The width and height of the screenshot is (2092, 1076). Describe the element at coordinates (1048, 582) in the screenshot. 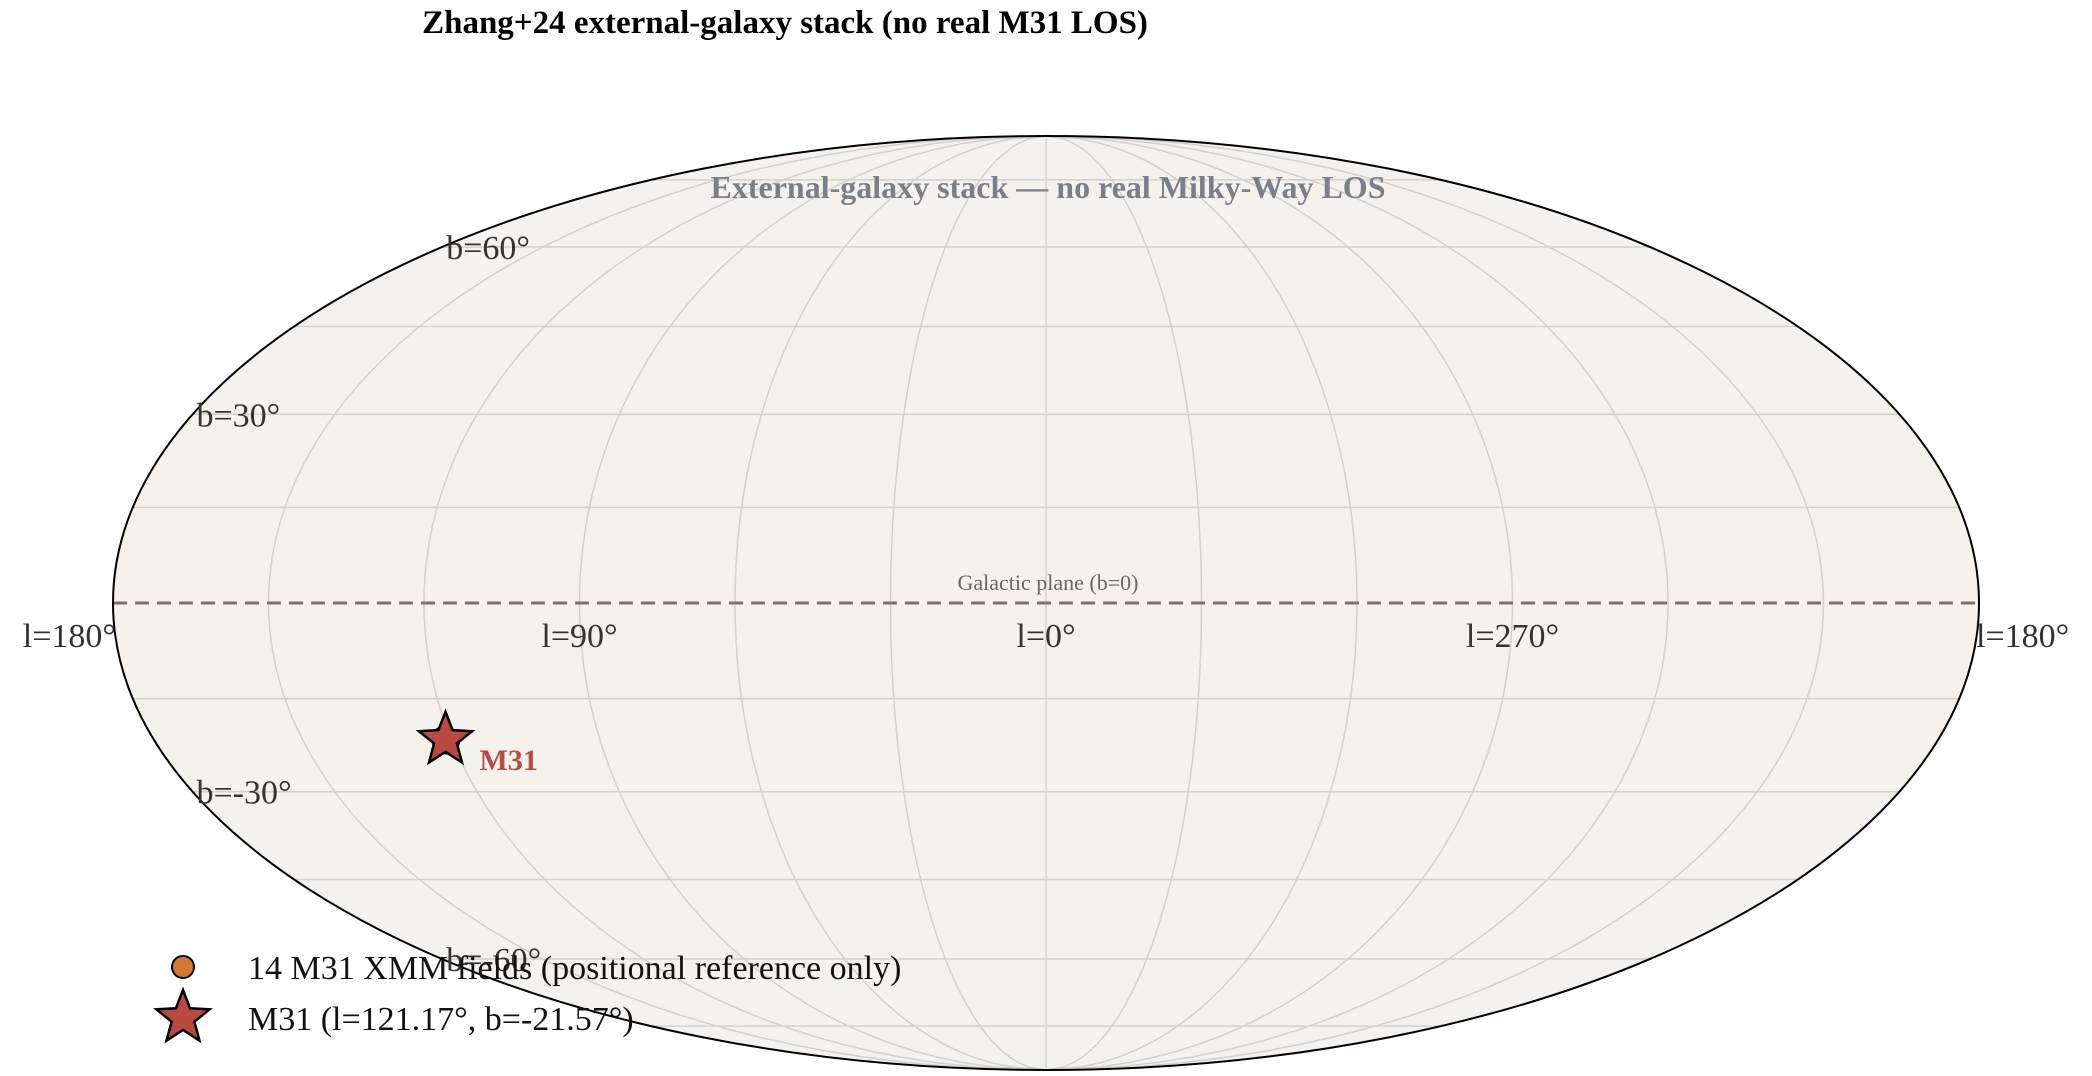

I see `galactic-plane-label: Galactic plane (b=0)` at that location.